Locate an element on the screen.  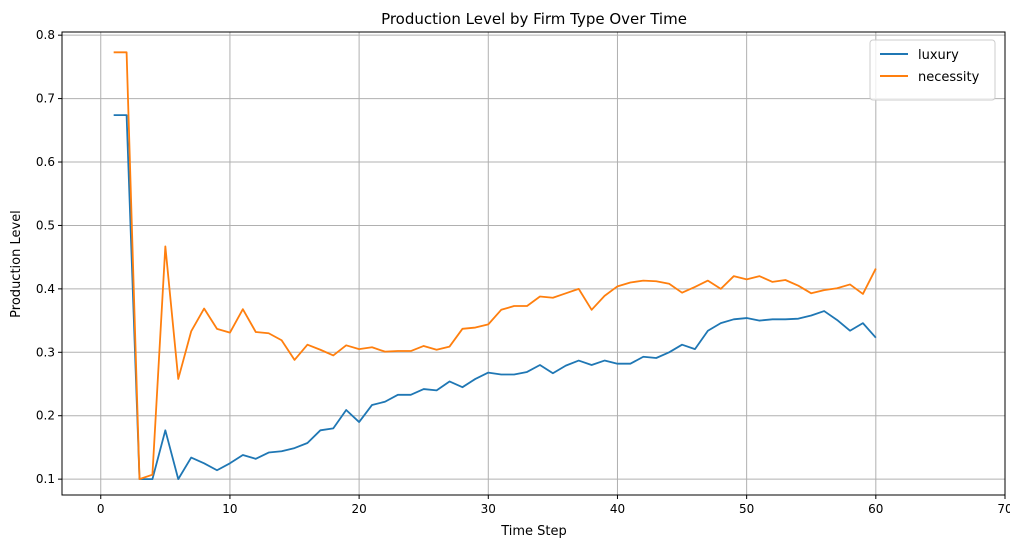
y-tick-label: 0.2 is located at coordinates (45, 416).